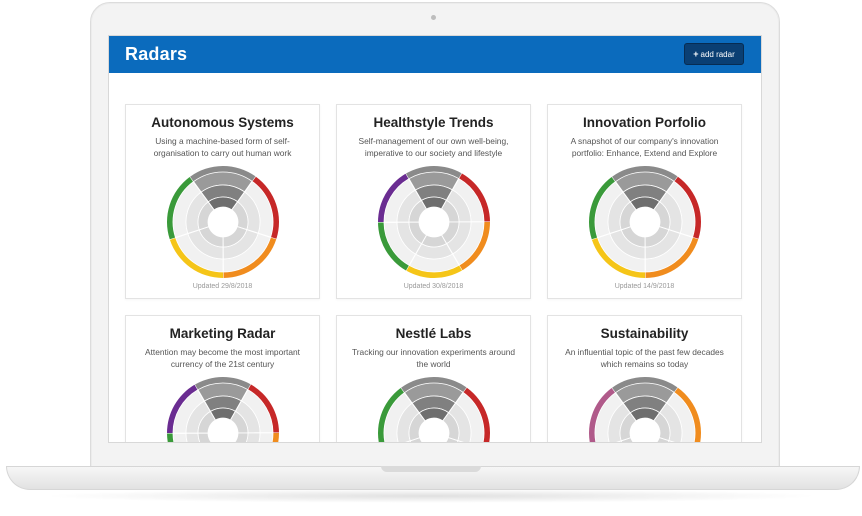  Describe the element at coordinates (431, 496) in the screenshot. I see `laptop-shadow` at that location.